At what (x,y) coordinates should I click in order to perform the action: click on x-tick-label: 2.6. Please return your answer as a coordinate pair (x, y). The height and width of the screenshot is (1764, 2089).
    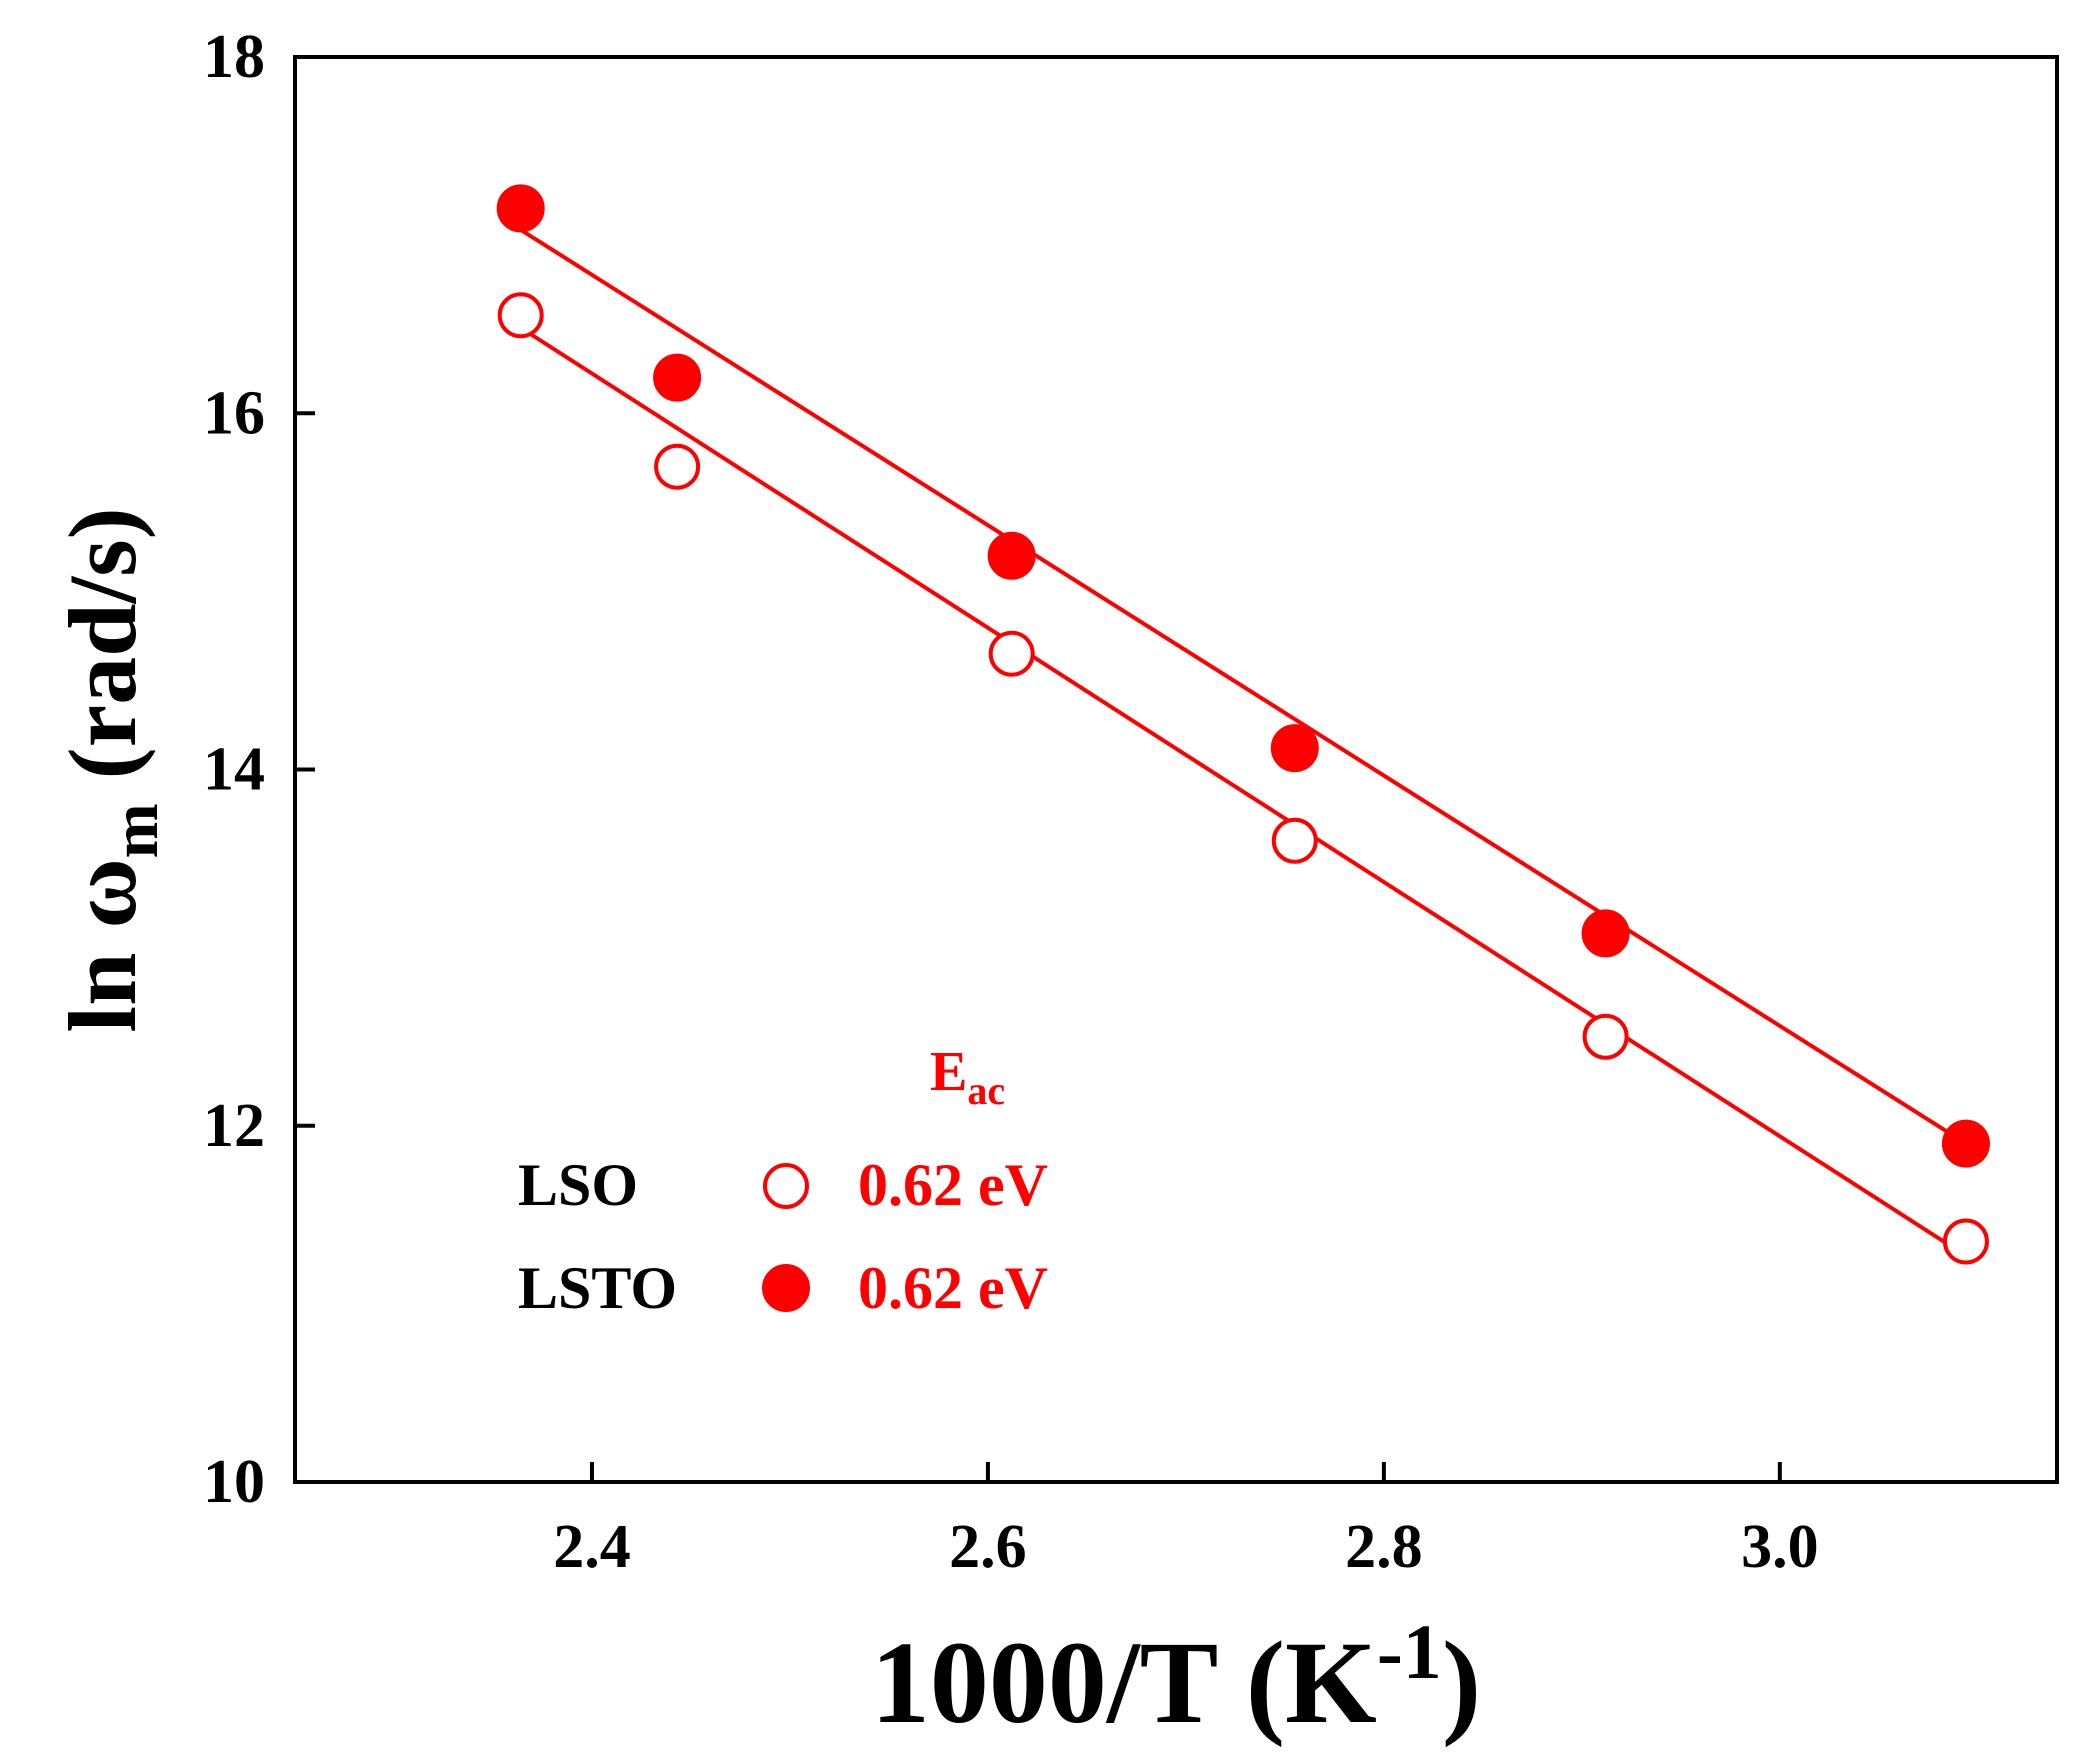
    Looking at the image, I should click on (988, 1547).